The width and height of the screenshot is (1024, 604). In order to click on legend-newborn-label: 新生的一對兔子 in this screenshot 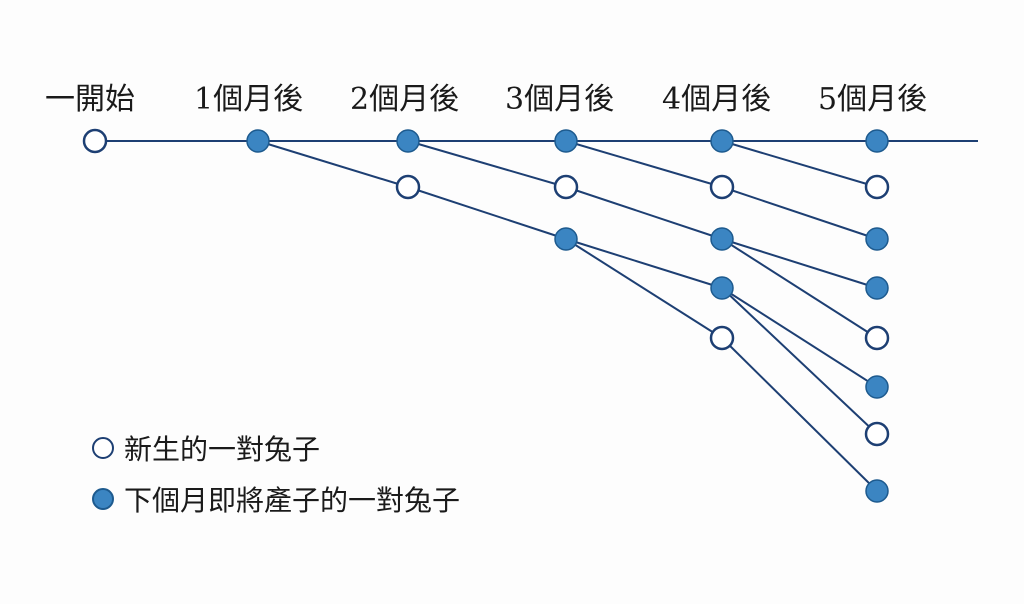, I will do `click(222, 449)`.